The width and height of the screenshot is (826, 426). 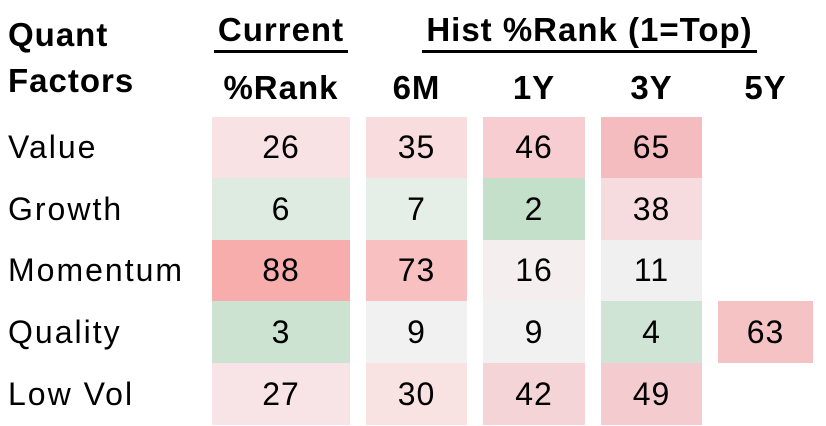 I want to click on column-header-1y: 1Y, so click(x=534, y=87).